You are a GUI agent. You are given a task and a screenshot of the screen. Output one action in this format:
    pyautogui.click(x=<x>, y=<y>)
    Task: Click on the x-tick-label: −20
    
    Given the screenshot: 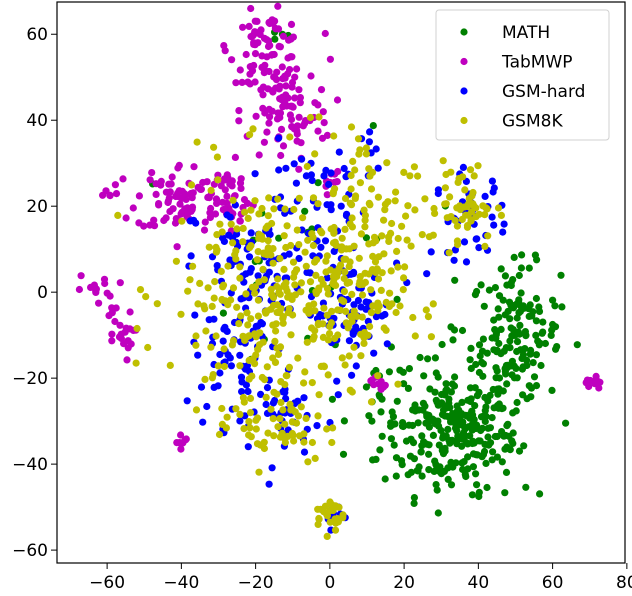 What is the action you would take?
    pyautogui.click(x=256, y=583)
    